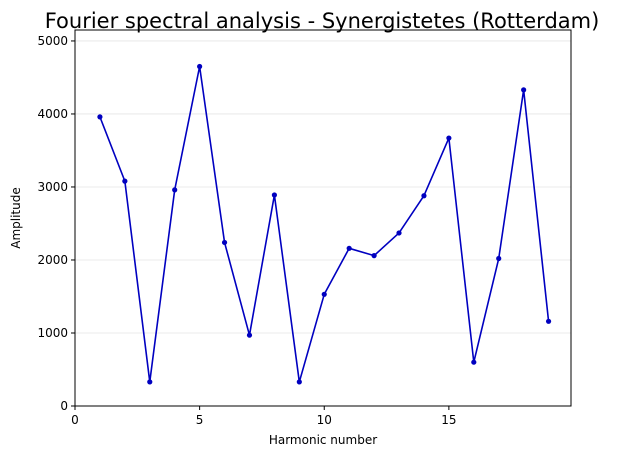  Describe the element at coordinates (52, 114) in the screenshot. I see `y-tick-label: 4000` at that location.